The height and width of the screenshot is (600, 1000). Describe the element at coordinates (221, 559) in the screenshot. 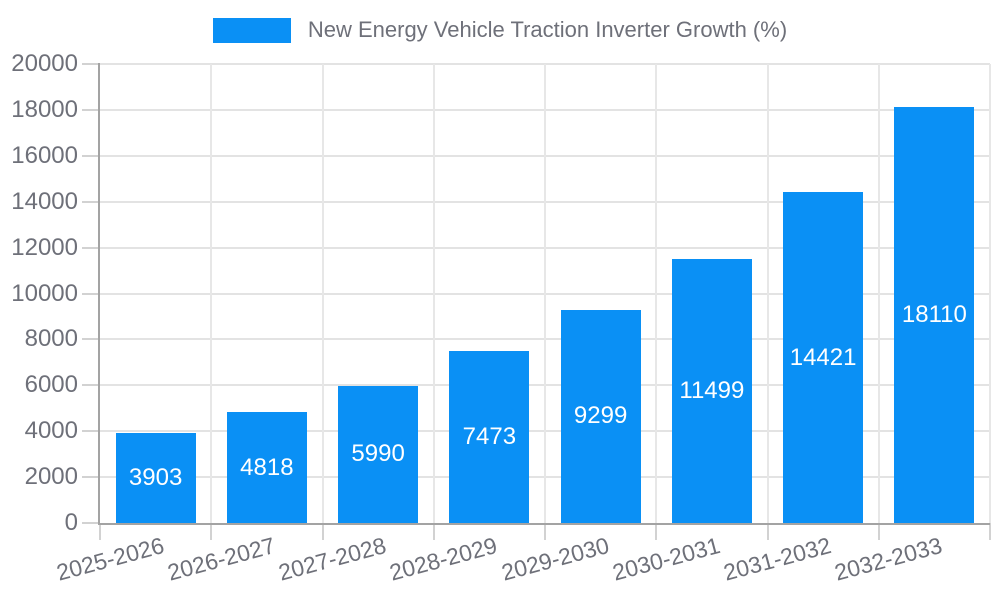

I see `x-axis-label: 2026-2027` at that location.